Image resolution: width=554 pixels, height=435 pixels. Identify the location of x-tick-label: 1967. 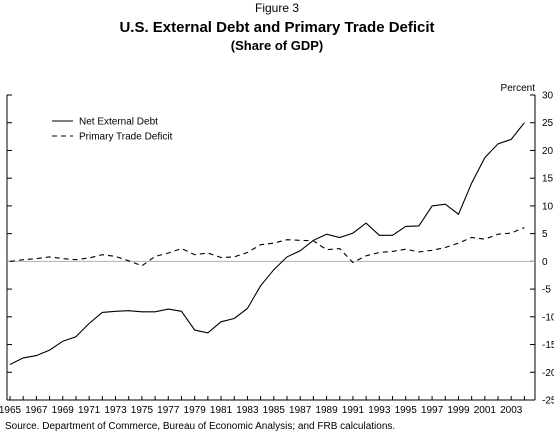
(36, 410).